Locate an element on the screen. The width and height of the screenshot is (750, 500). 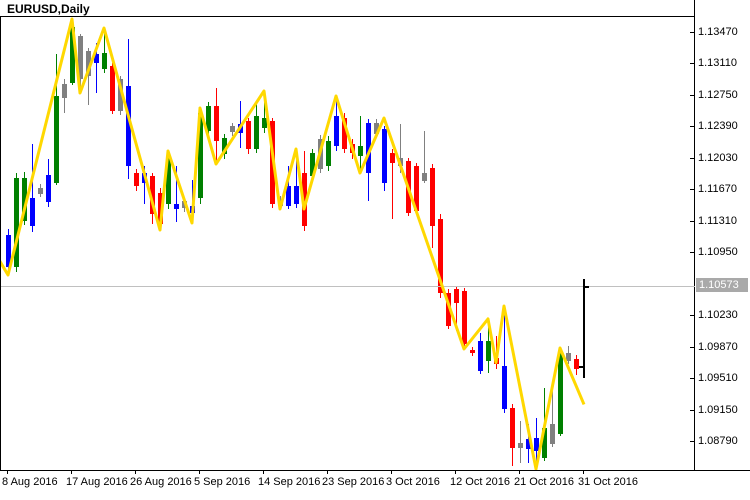
price-axis-label: 1.10950 is located at coordinates (718, 252).